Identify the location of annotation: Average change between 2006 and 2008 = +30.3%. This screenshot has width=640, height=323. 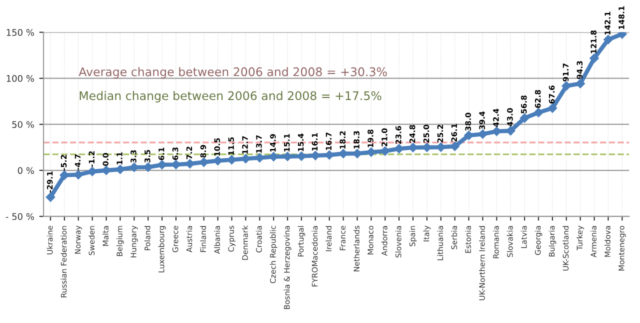
(232, 73).